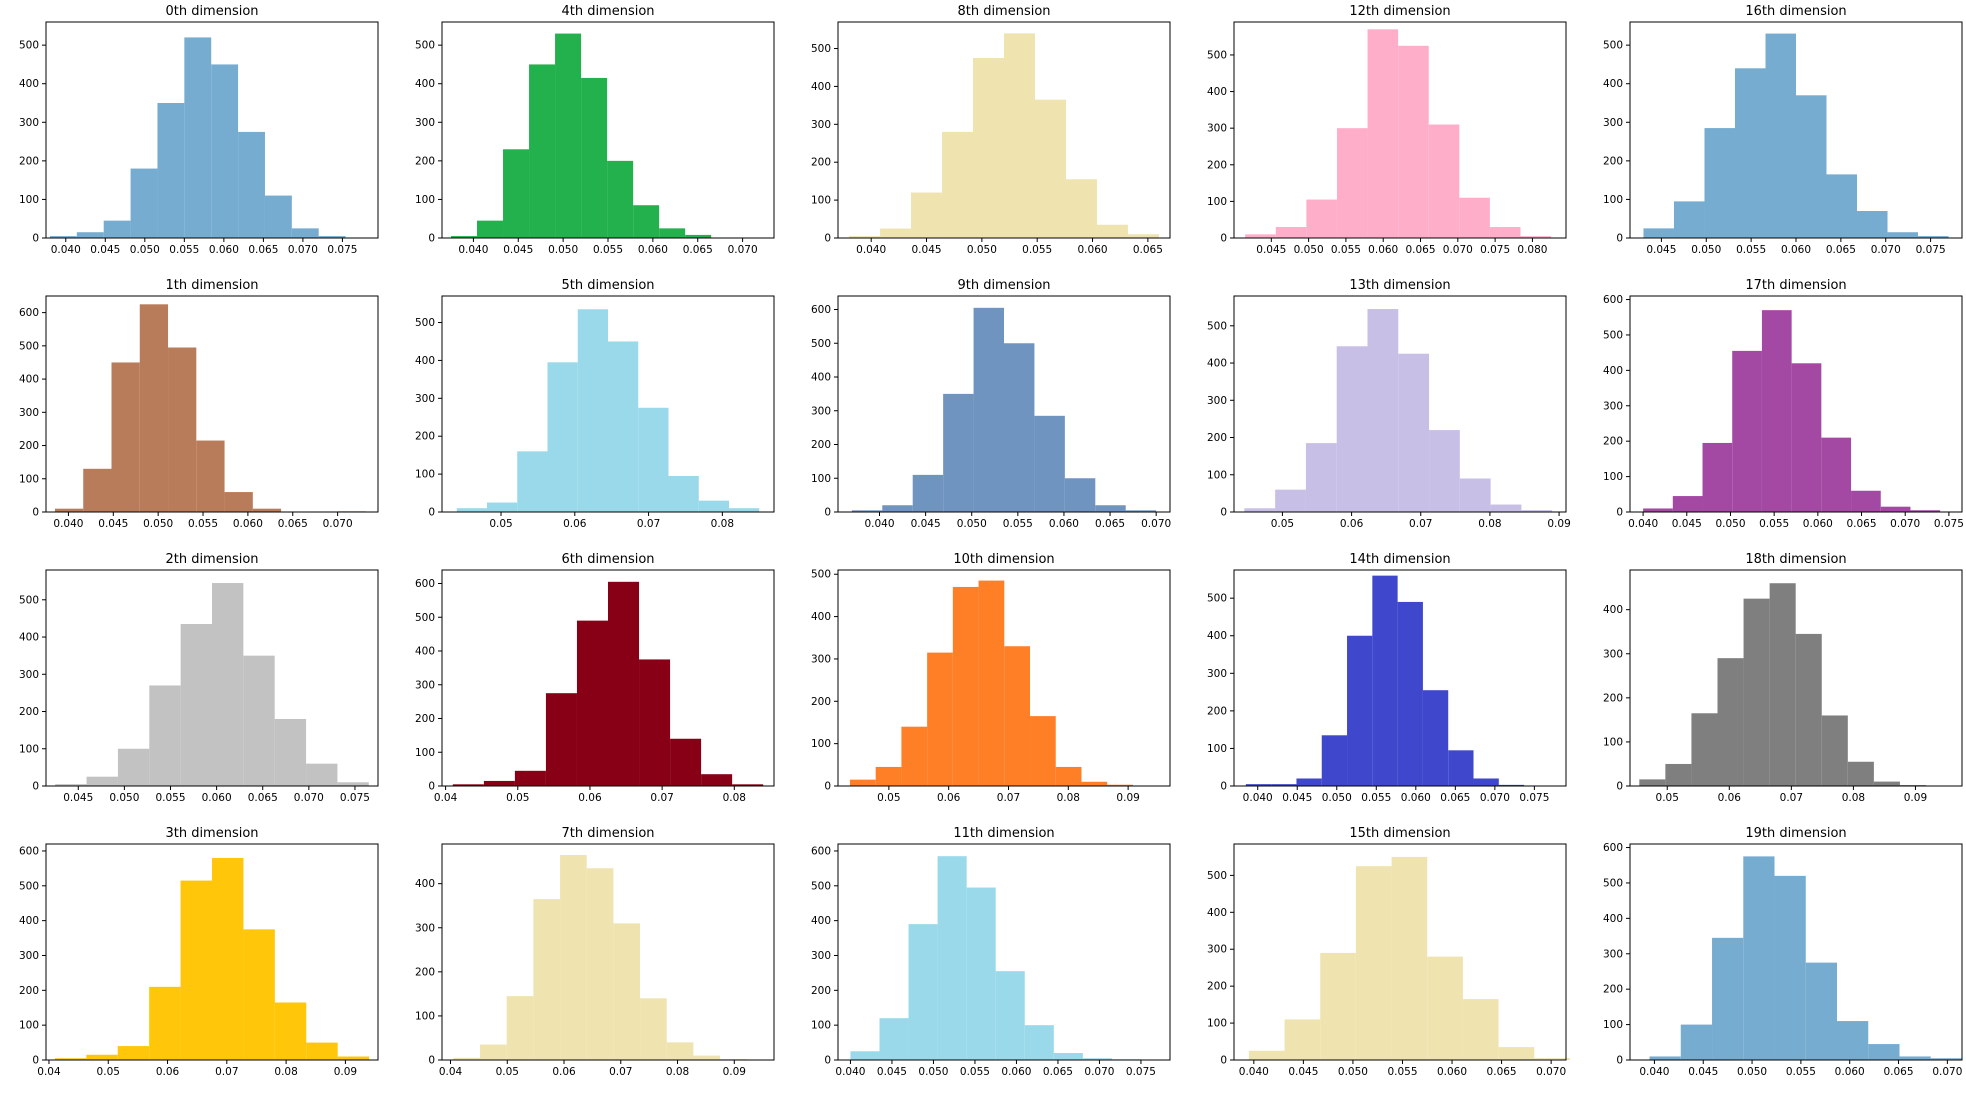 Image resolution: width=1966 pixels, height=1098 pixels. I want to click on x-tick-label: 0.065, so click(1502, 1072).